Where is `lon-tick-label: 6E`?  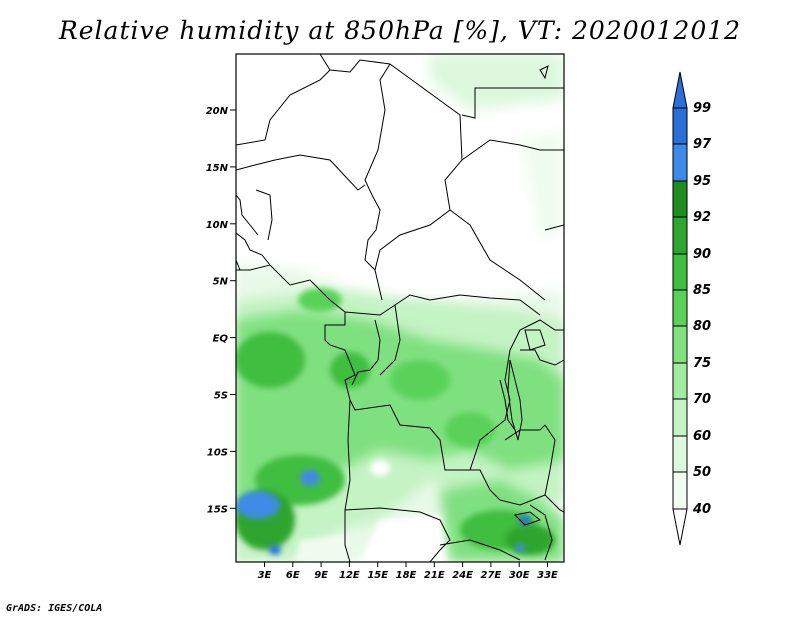 lon-tick-label: 6E is located at coordinates (293, 575).